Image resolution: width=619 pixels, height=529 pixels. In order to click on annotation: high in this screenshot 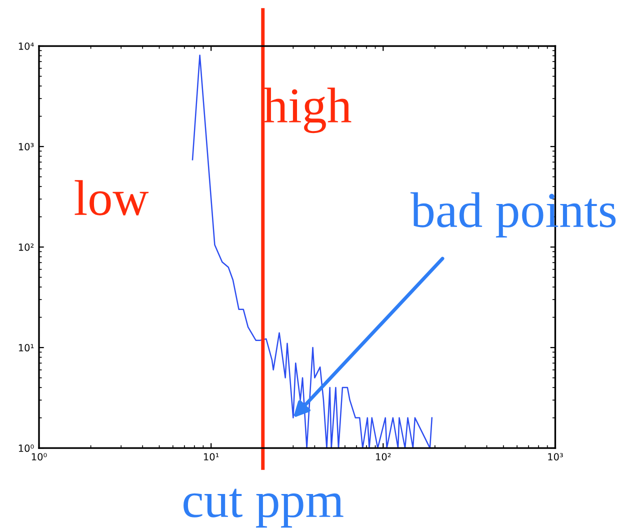, I will do `click(307, 111)`.